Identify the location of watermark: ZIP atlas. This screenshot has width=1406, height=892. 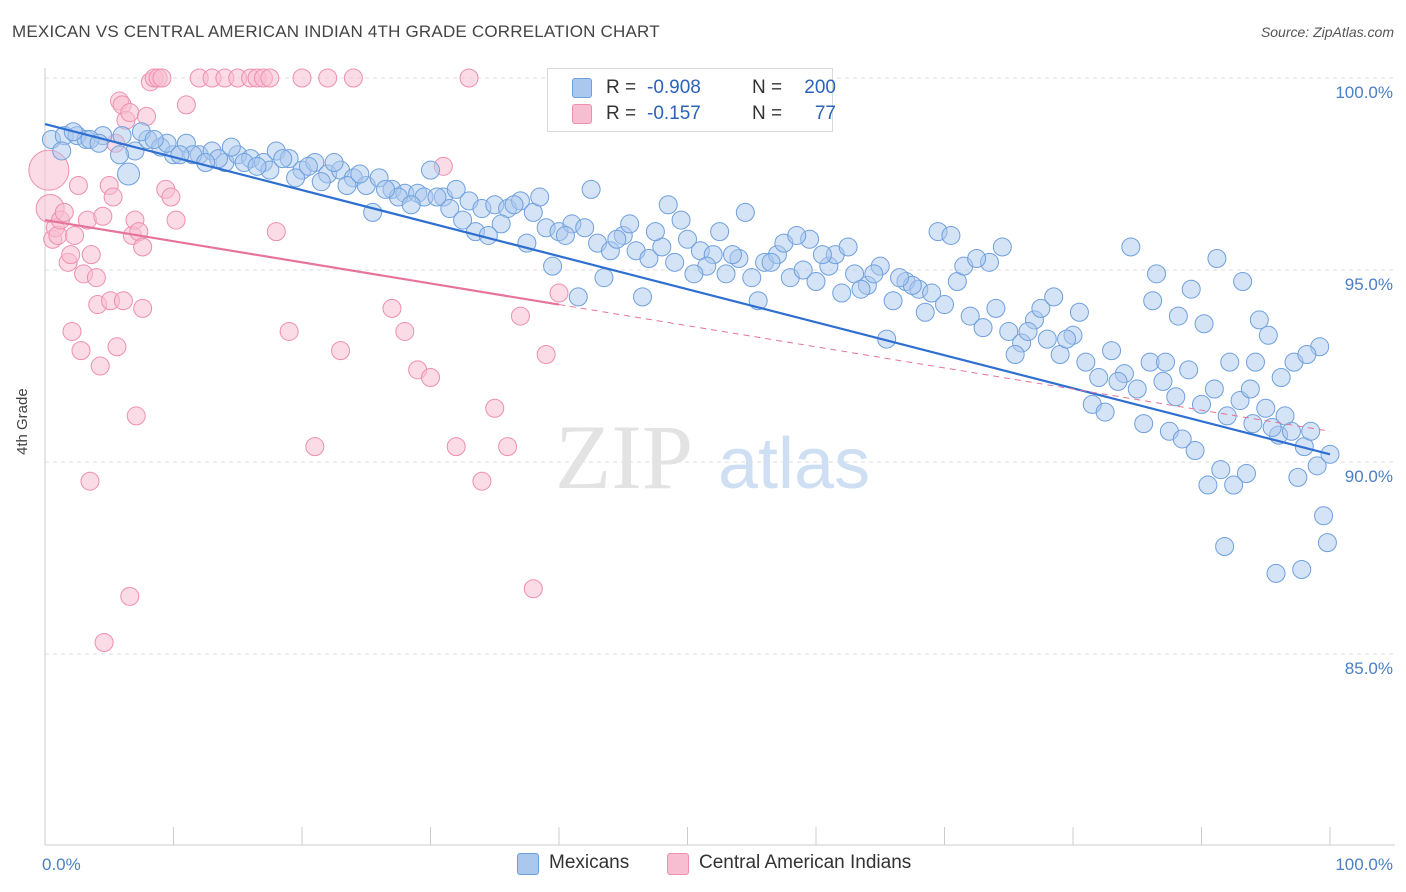
(712, 457).